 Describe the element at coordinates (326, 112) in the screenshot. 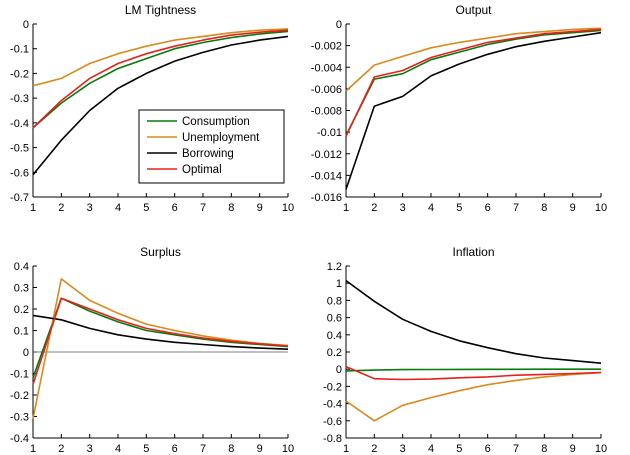

I see `y-tick-label: -0.008` at that location.